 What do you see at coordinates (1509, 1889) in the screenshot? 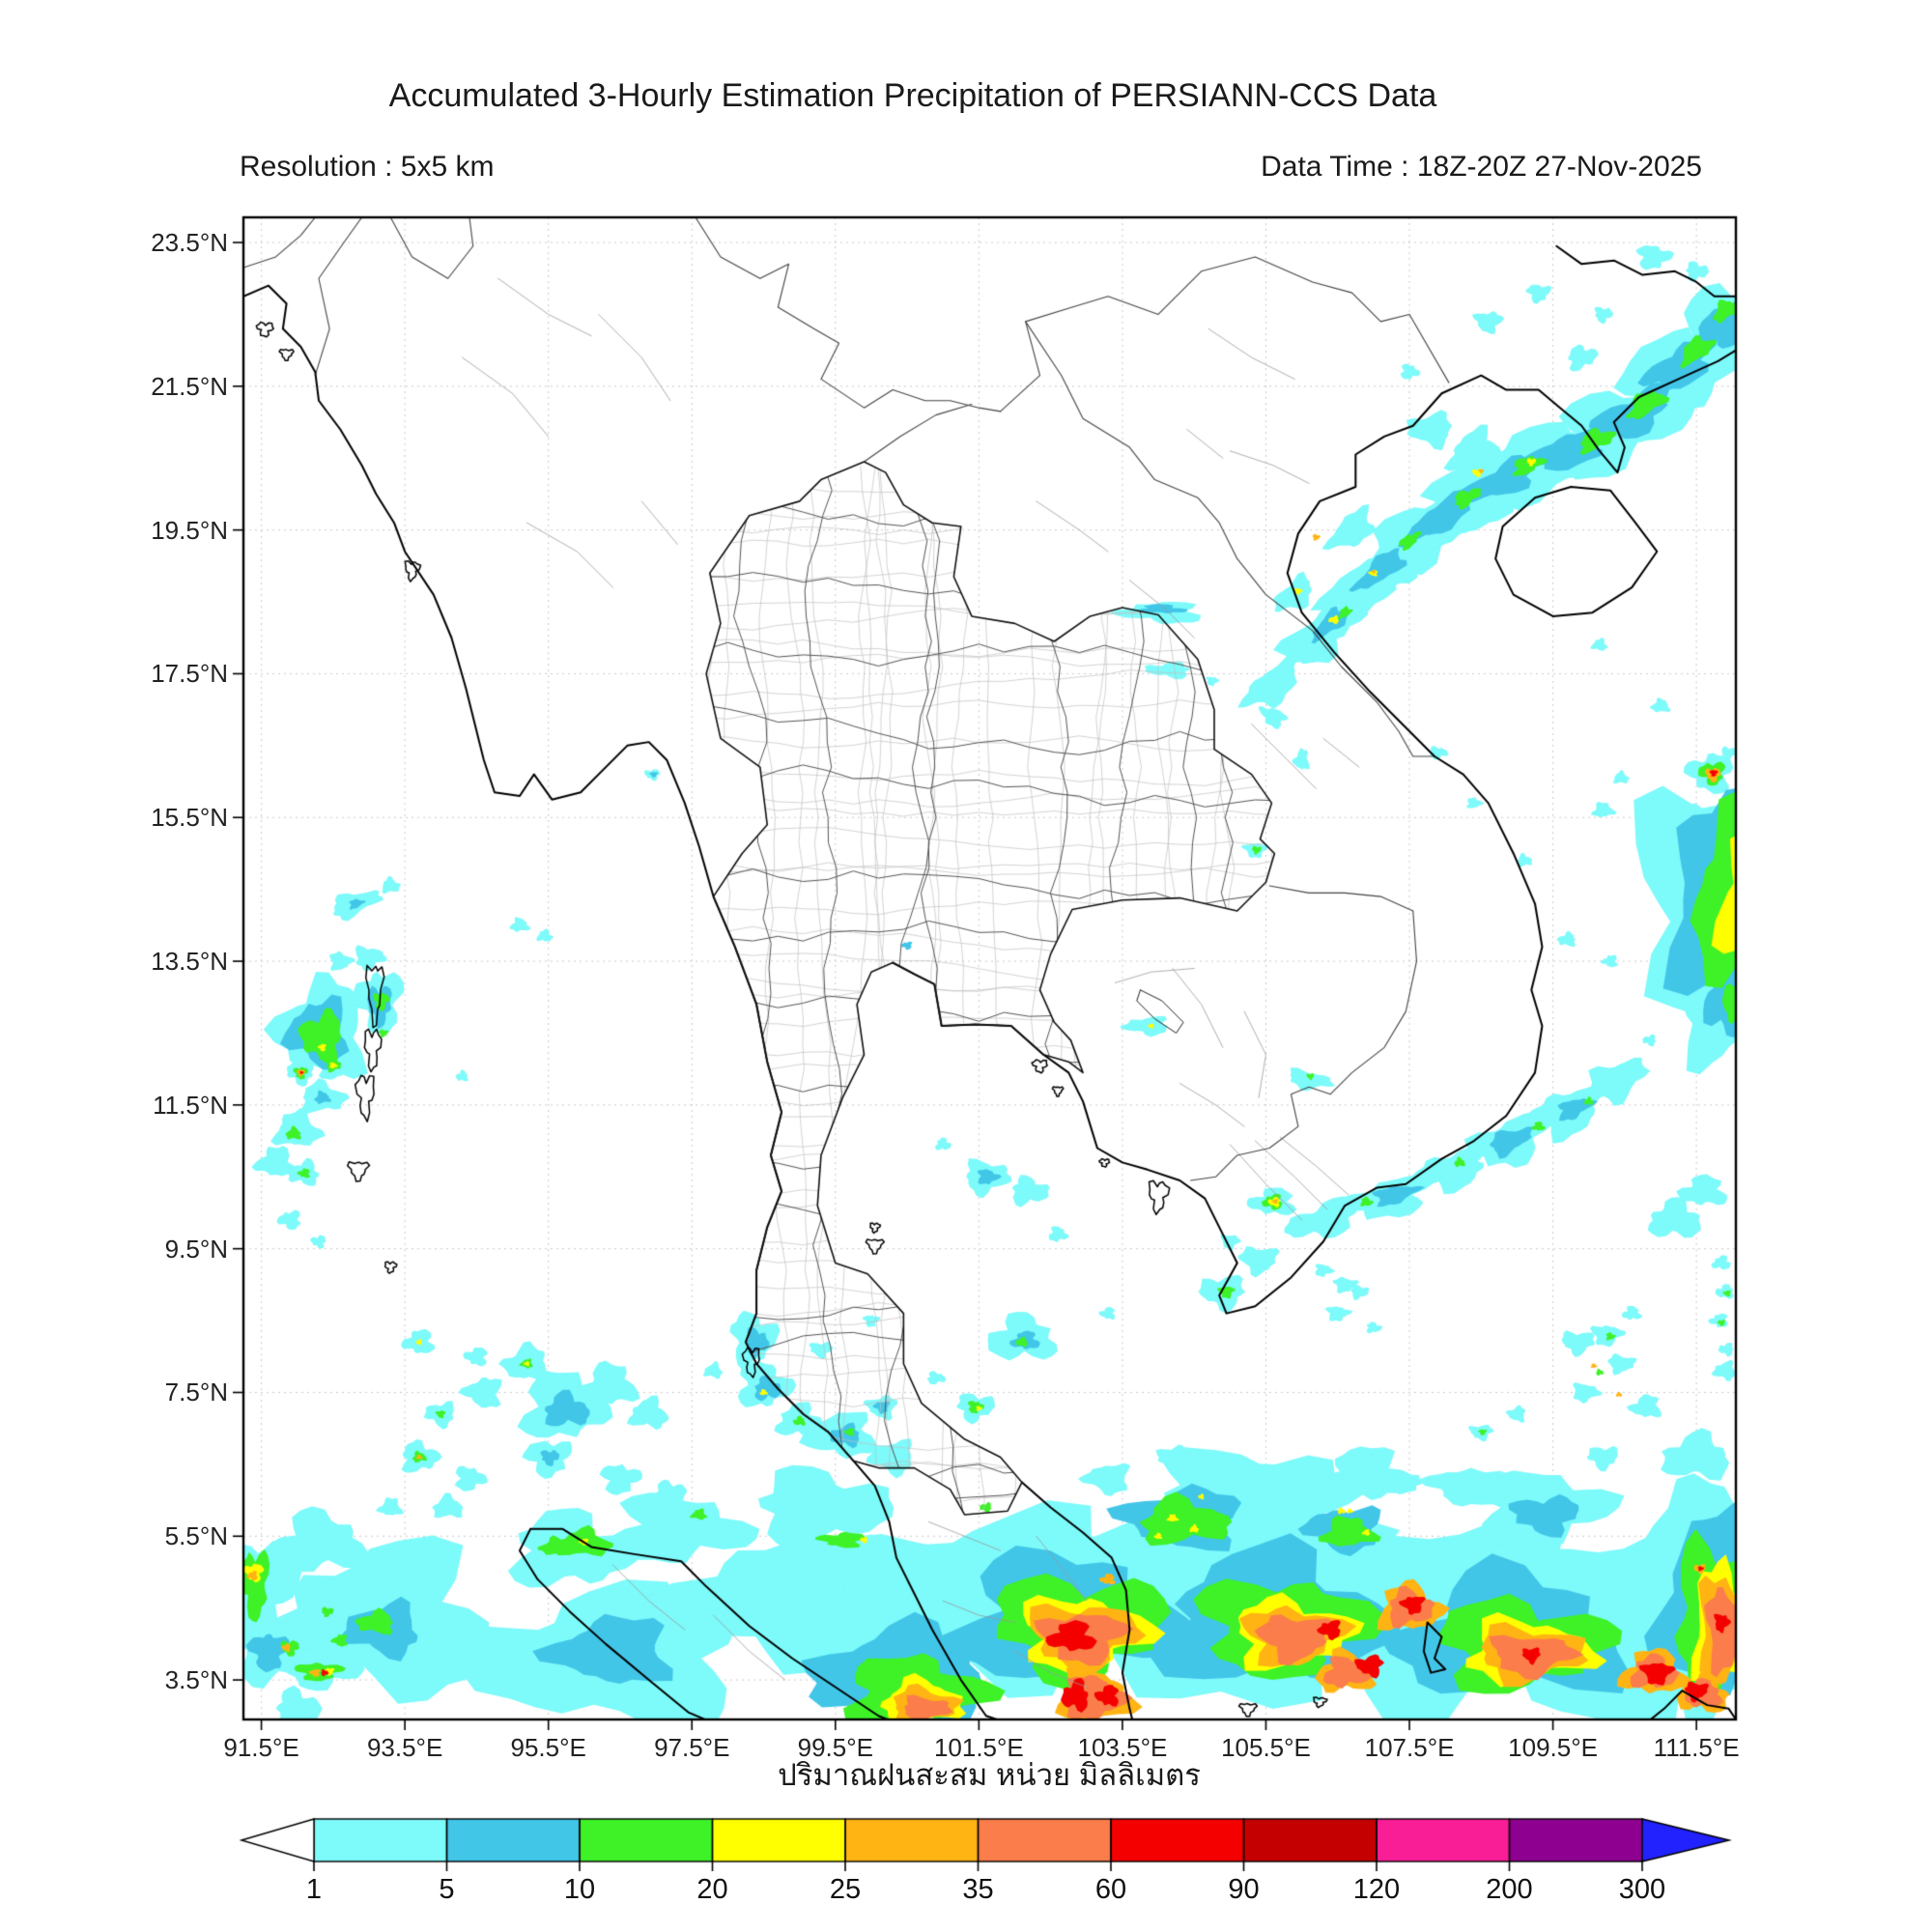
I see `colorbar-tick-label: 200` at bounding box center [1509, 1889].